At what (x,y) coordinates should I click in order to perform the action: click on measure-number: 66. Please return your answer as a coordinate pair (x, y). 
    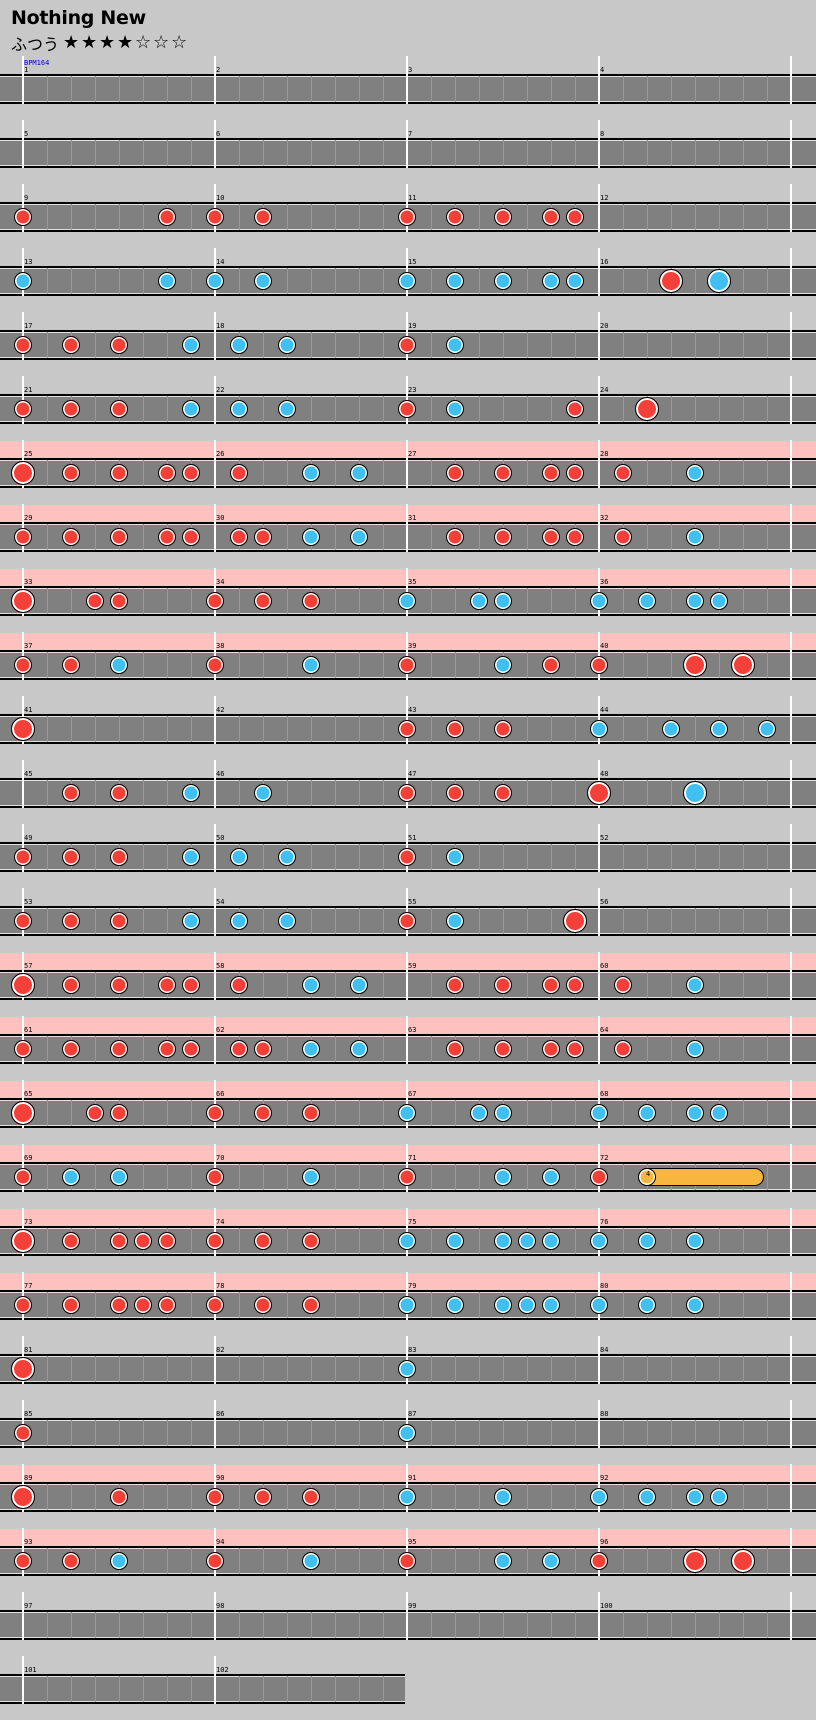
    Looking at the image, I should click on (220, 1094).